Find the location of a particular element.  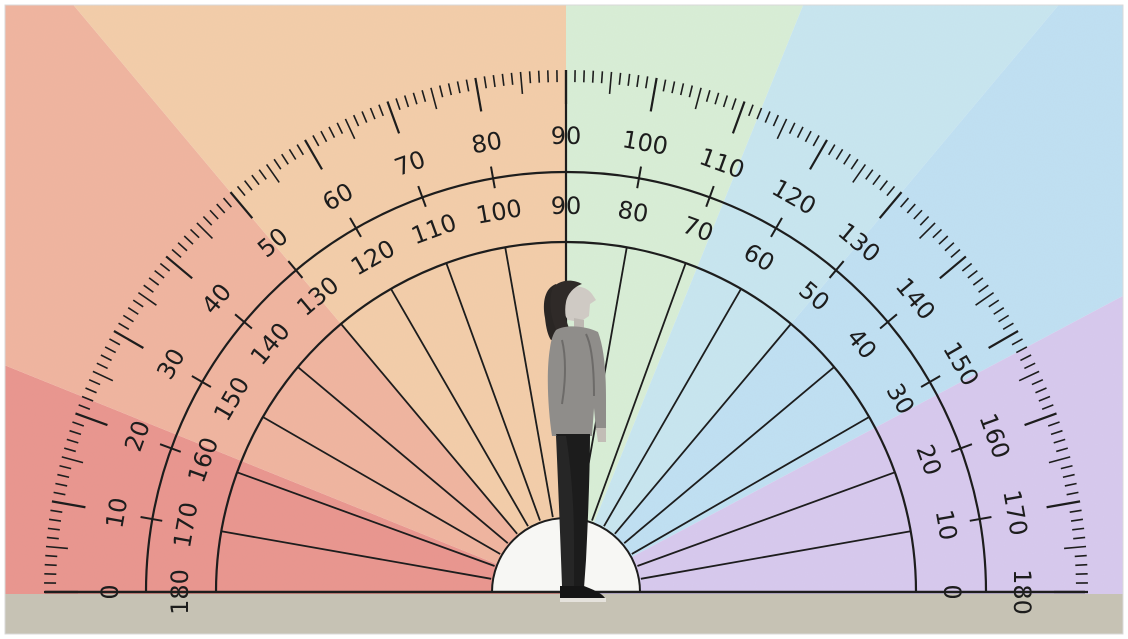

woman-looking-up-photo is located at coordinates (574, 441).